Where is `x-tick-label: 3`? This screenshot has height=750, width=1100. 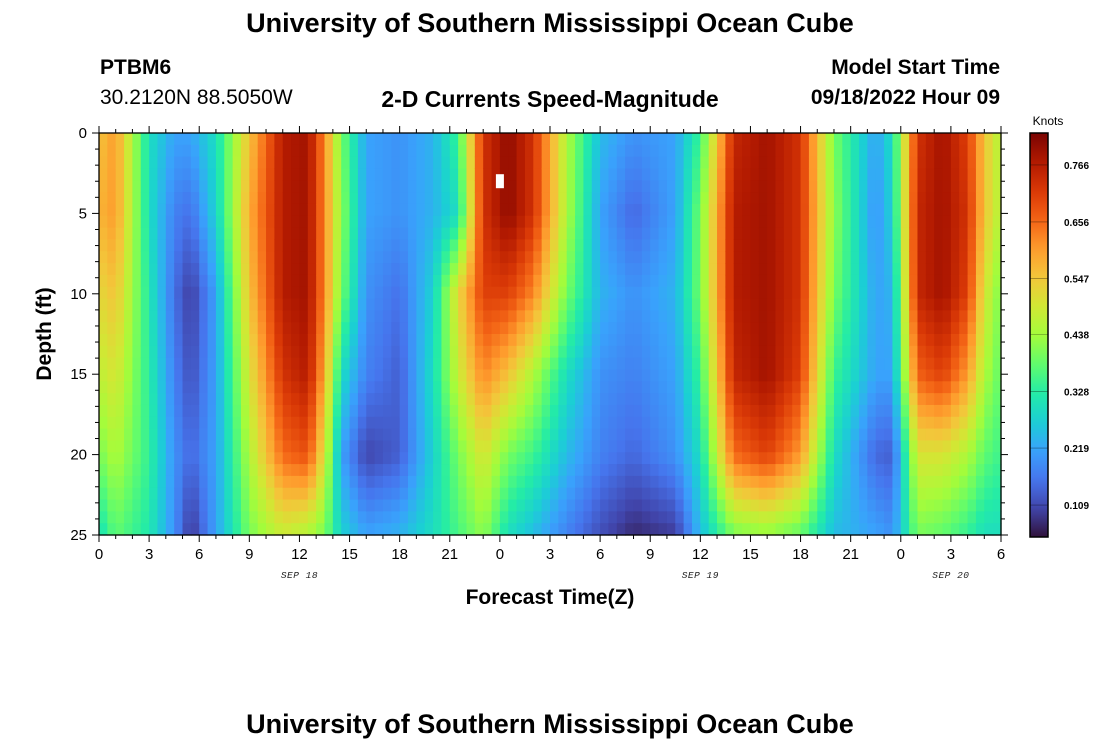
x-tick-label: 3 is located at coordinates (149, 554).